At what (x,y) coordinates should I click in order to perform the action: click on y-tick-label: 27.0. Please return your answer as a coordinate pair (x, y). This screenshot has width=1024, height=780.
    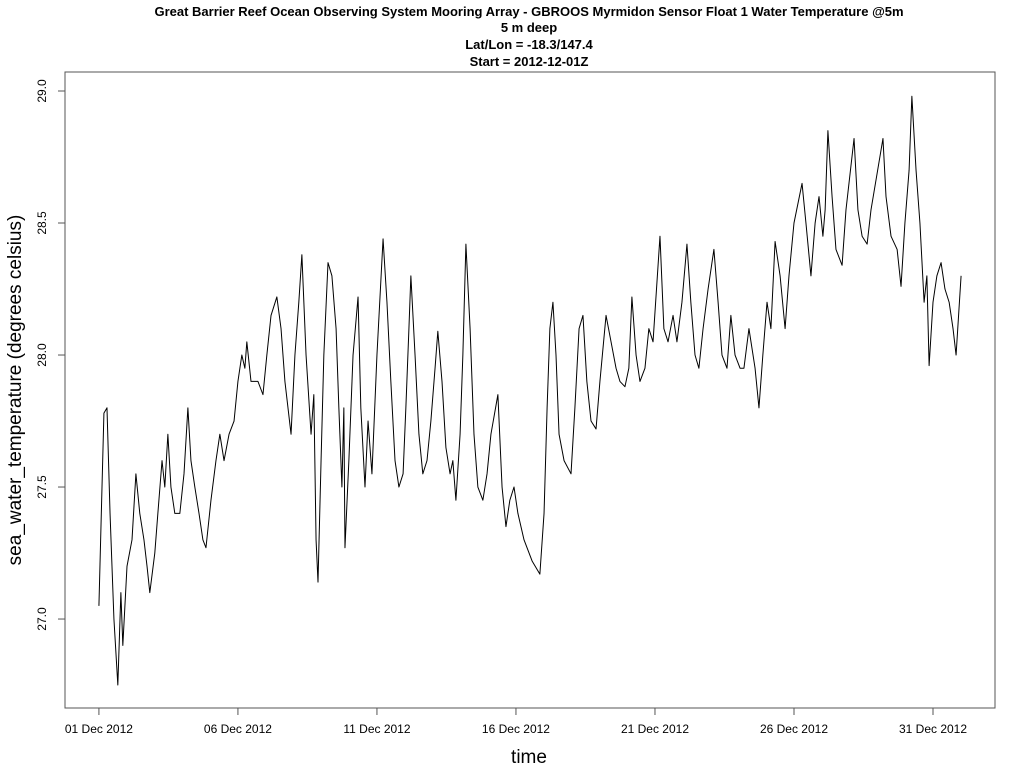
    Looking at the image, I should click on (42, 619).